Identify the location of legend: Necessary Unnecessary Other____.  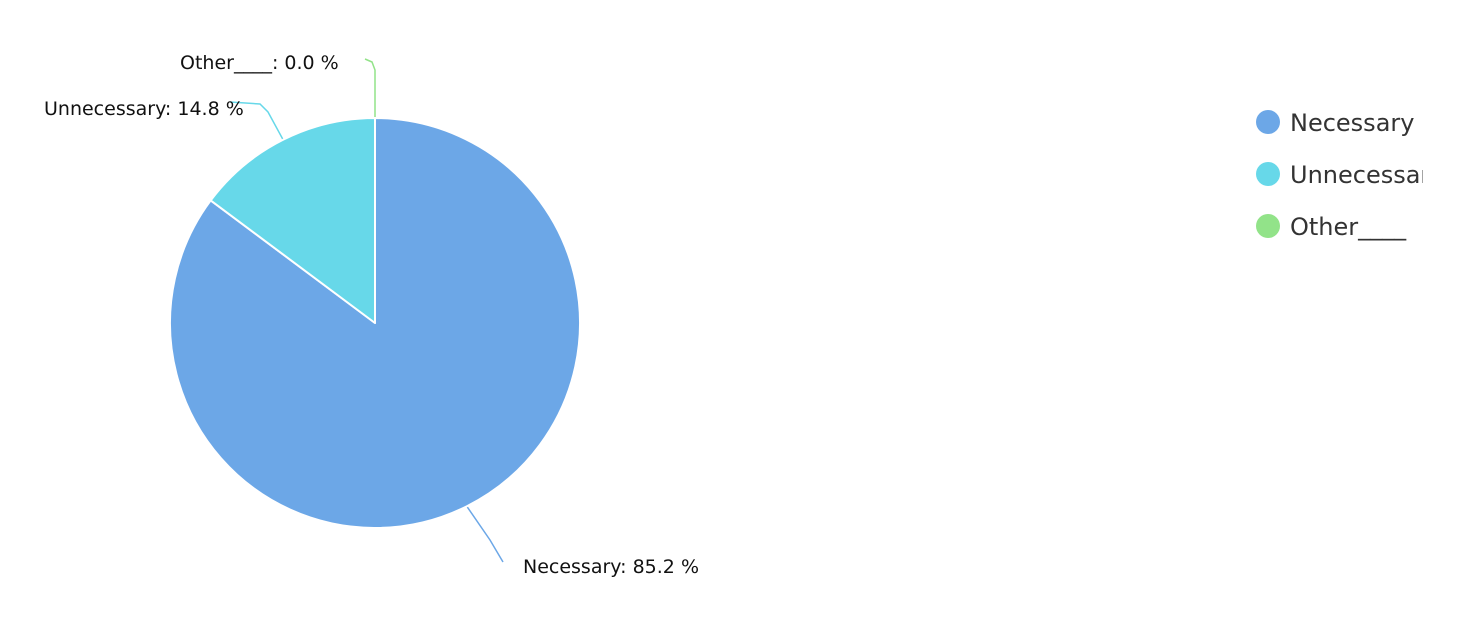
(1350, 175).